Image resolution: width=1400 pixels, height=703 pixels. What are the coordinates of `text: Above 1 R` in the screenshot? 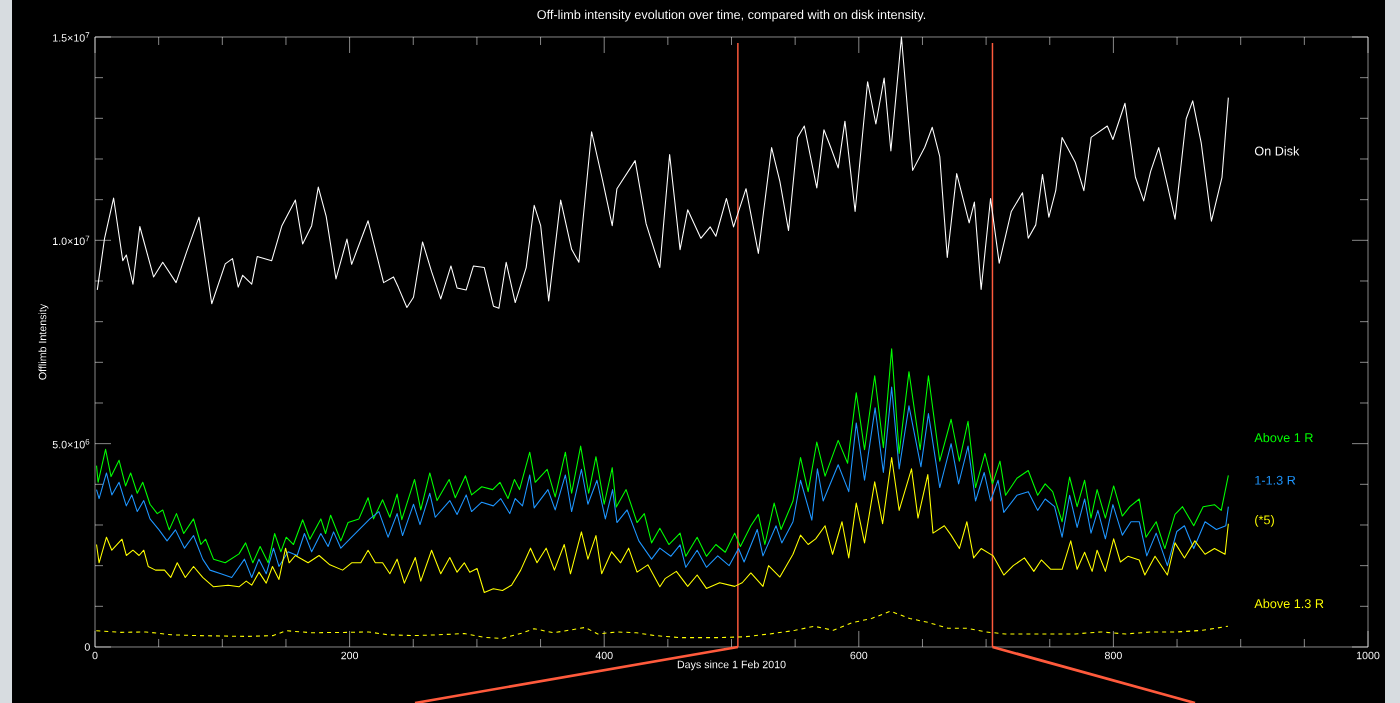 It's located at (1283, 437).